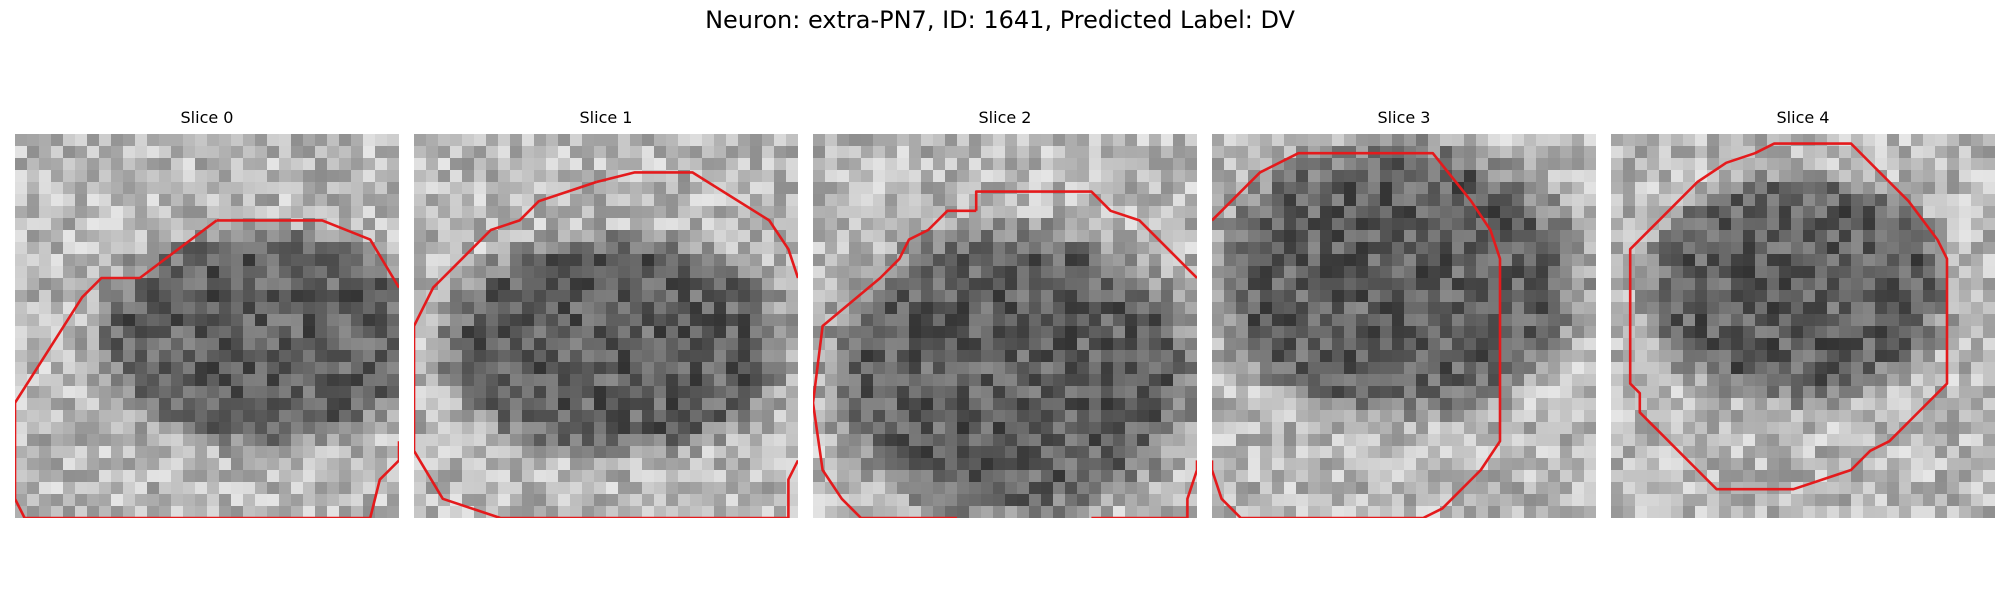  What do you see at coordinates (207, 117) in the screenshot?
I see `slice-title: Slice 0` at bounding box center [207, 117].